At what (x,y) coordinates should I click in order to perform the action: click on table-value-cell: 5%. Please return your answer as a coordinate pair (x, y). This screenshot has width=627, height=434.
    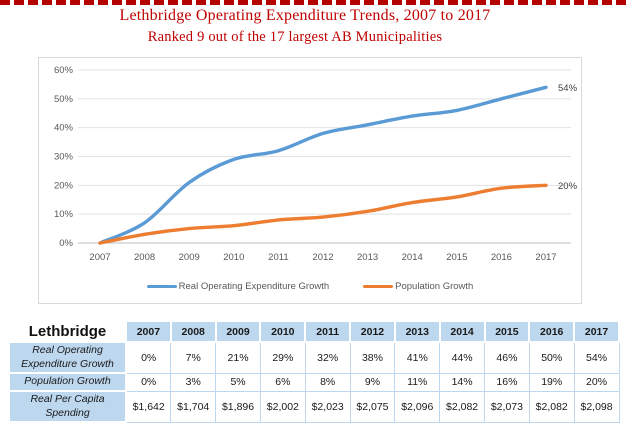
    Looking at the image, I should click on (238, 382).